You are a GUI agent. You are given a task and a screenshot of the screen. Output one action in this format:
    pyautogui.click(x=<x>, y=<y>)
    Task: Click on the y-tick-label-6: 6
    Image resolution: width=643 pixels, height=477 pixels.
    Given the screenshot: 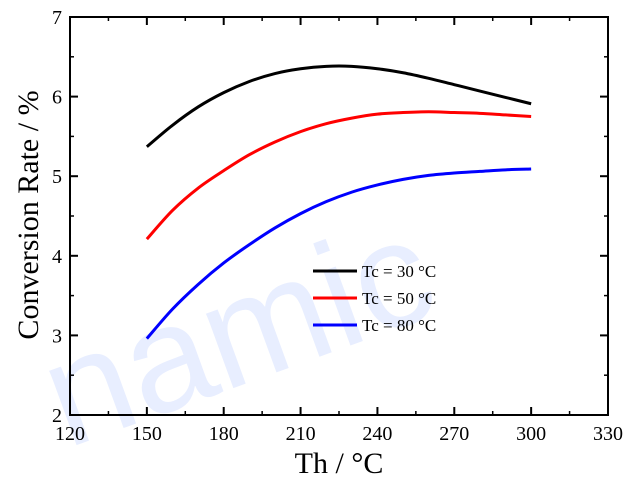 What is the action you would take?
    pyautogui.click(x=57, y=98)
    